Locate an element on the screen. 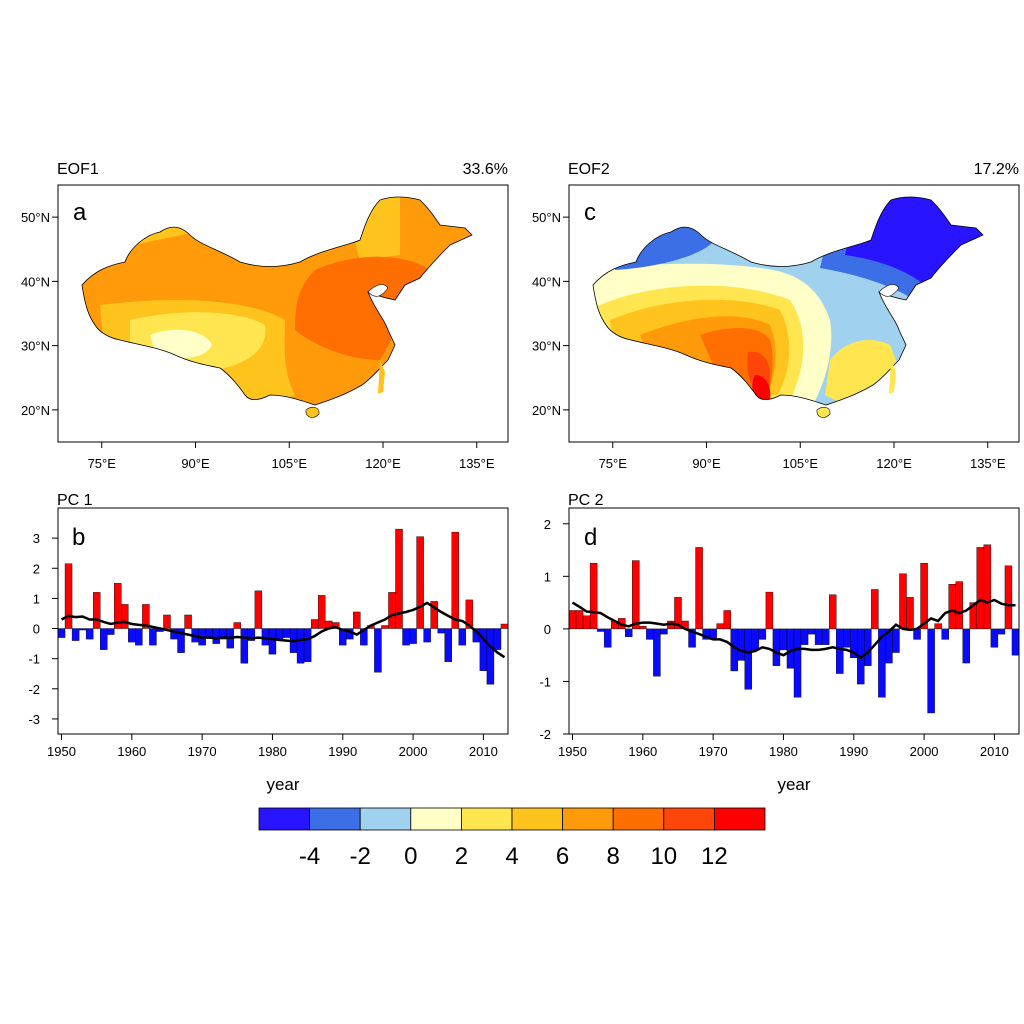 Image resolution: width=1024 pixels, height=1024 pixels. pc2-bar-1981 is located at coordinates (790, 648).